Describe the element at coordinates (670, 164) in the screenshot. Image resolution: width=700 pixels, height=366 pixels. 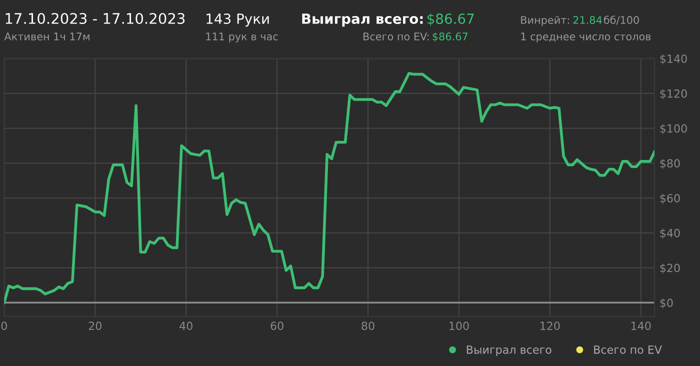
I see `y-tick-label: $80` at that location.